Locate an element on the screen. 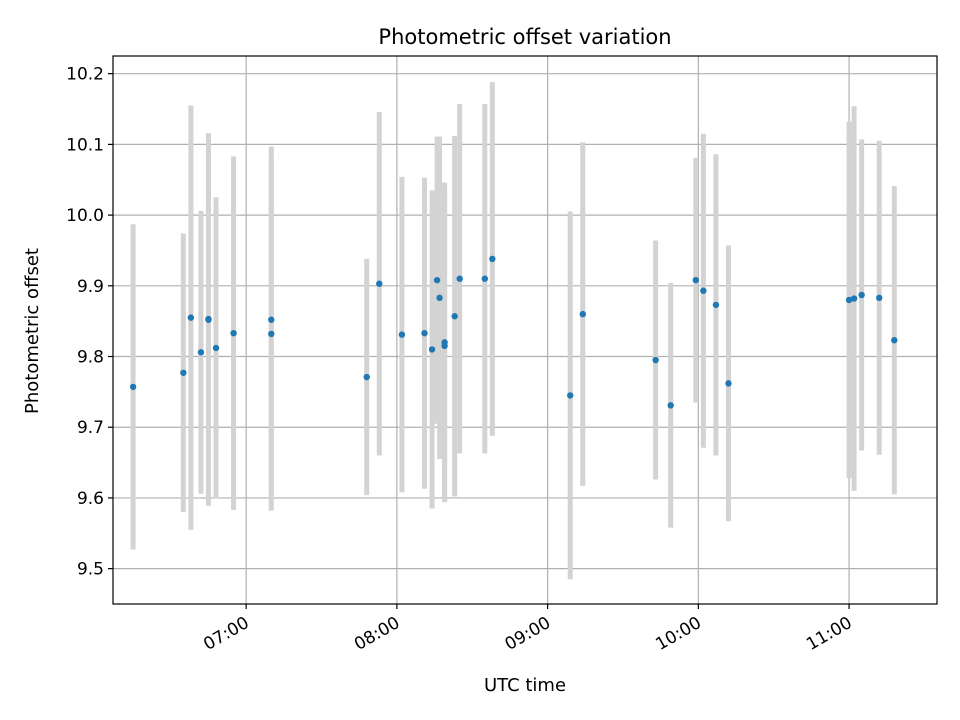 The width and height of the screenshot is (960, 720). y-tick-label: 10.1 is located at coordinates (85, 145).